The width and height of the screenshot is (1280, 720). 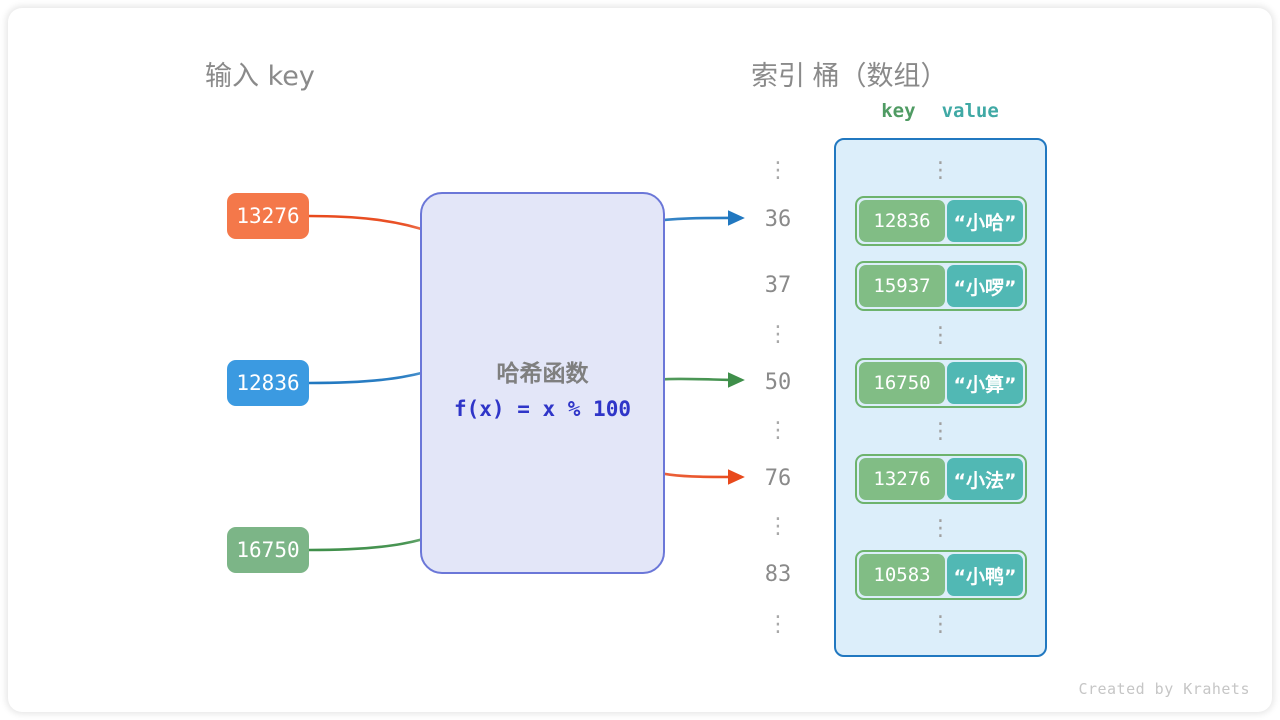 I want to click on bucket-entry-key: 12836, so click(x=902, y=221).